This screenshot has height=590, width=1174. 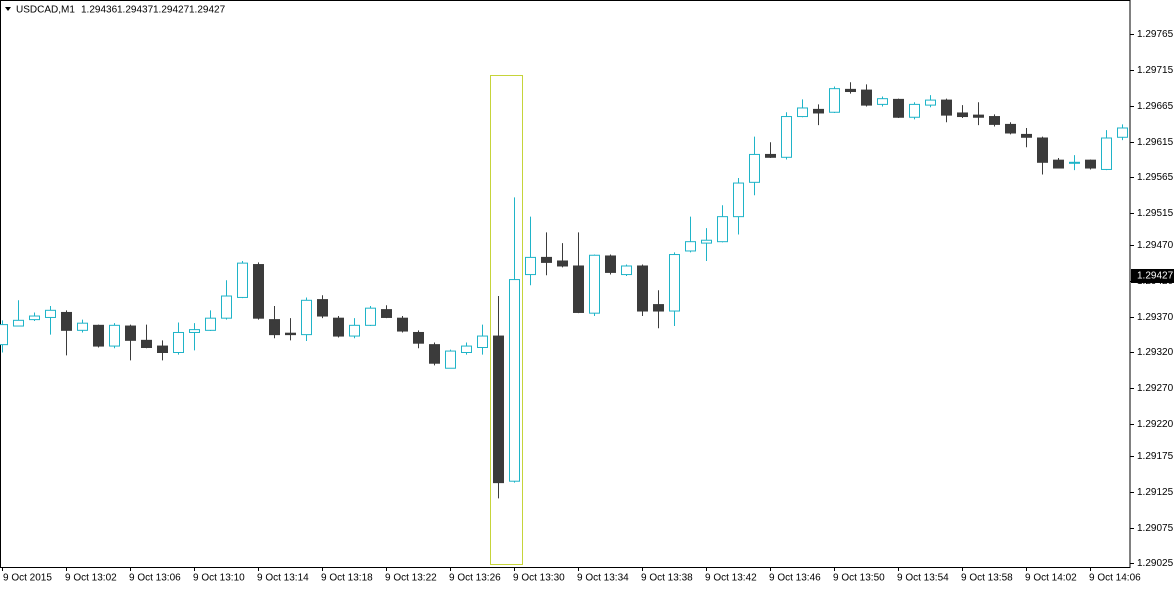 I want to click on x-tick-label: 9 Oct 13:18, so click(x=347, y=578).